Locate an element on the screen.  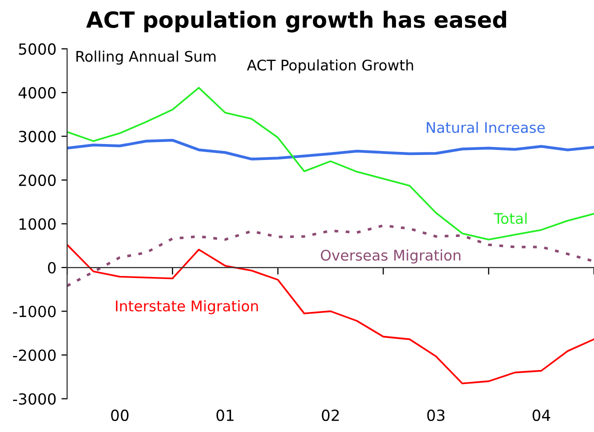
y-tick-label: -1000 is located at coordinates (34, 312).